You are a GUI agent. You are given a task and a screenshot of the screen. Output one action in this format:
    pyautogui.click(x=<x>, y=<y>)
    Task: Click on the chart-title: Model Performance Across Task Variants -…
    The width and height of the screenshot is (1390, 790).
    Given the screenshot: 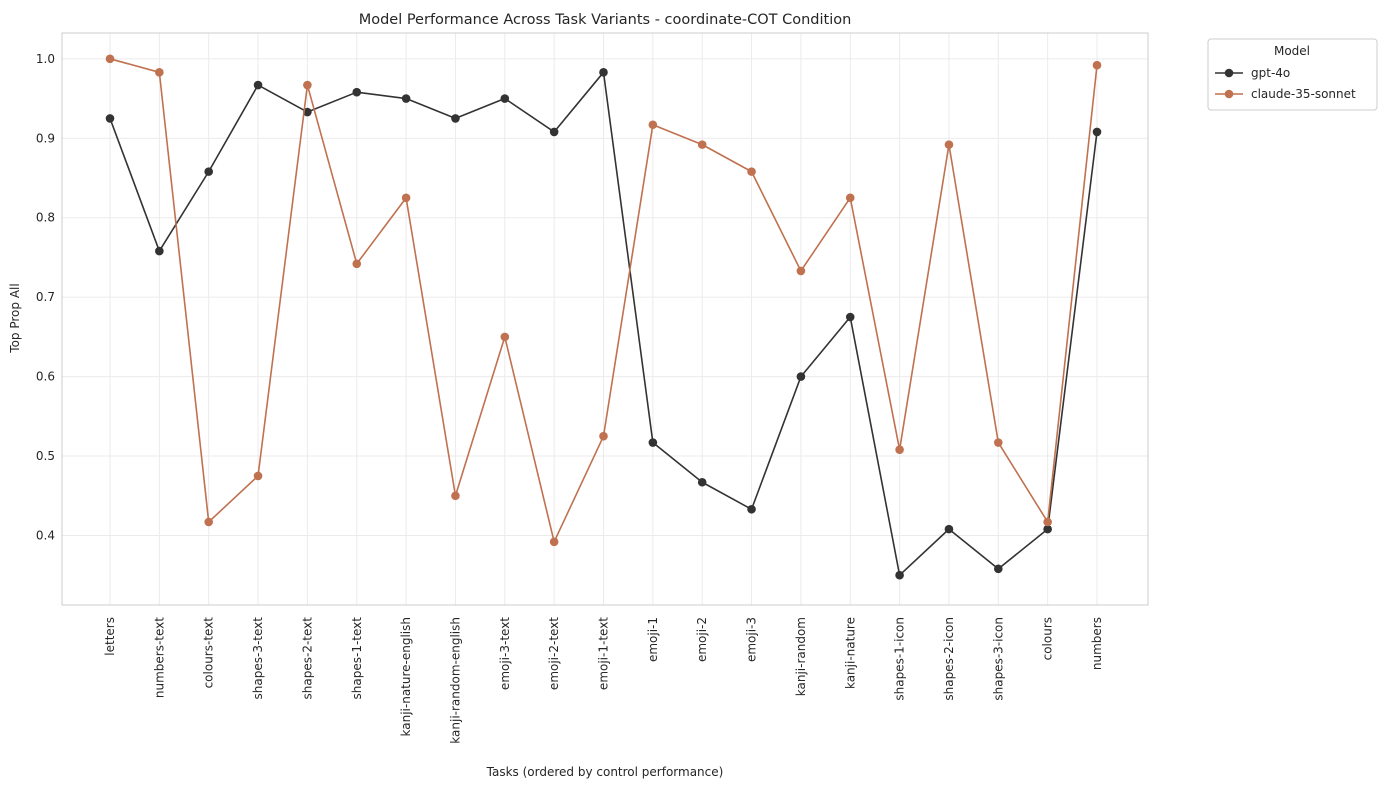 What is the action you would take?
    pyautogui.click(x=605, y=20)
    